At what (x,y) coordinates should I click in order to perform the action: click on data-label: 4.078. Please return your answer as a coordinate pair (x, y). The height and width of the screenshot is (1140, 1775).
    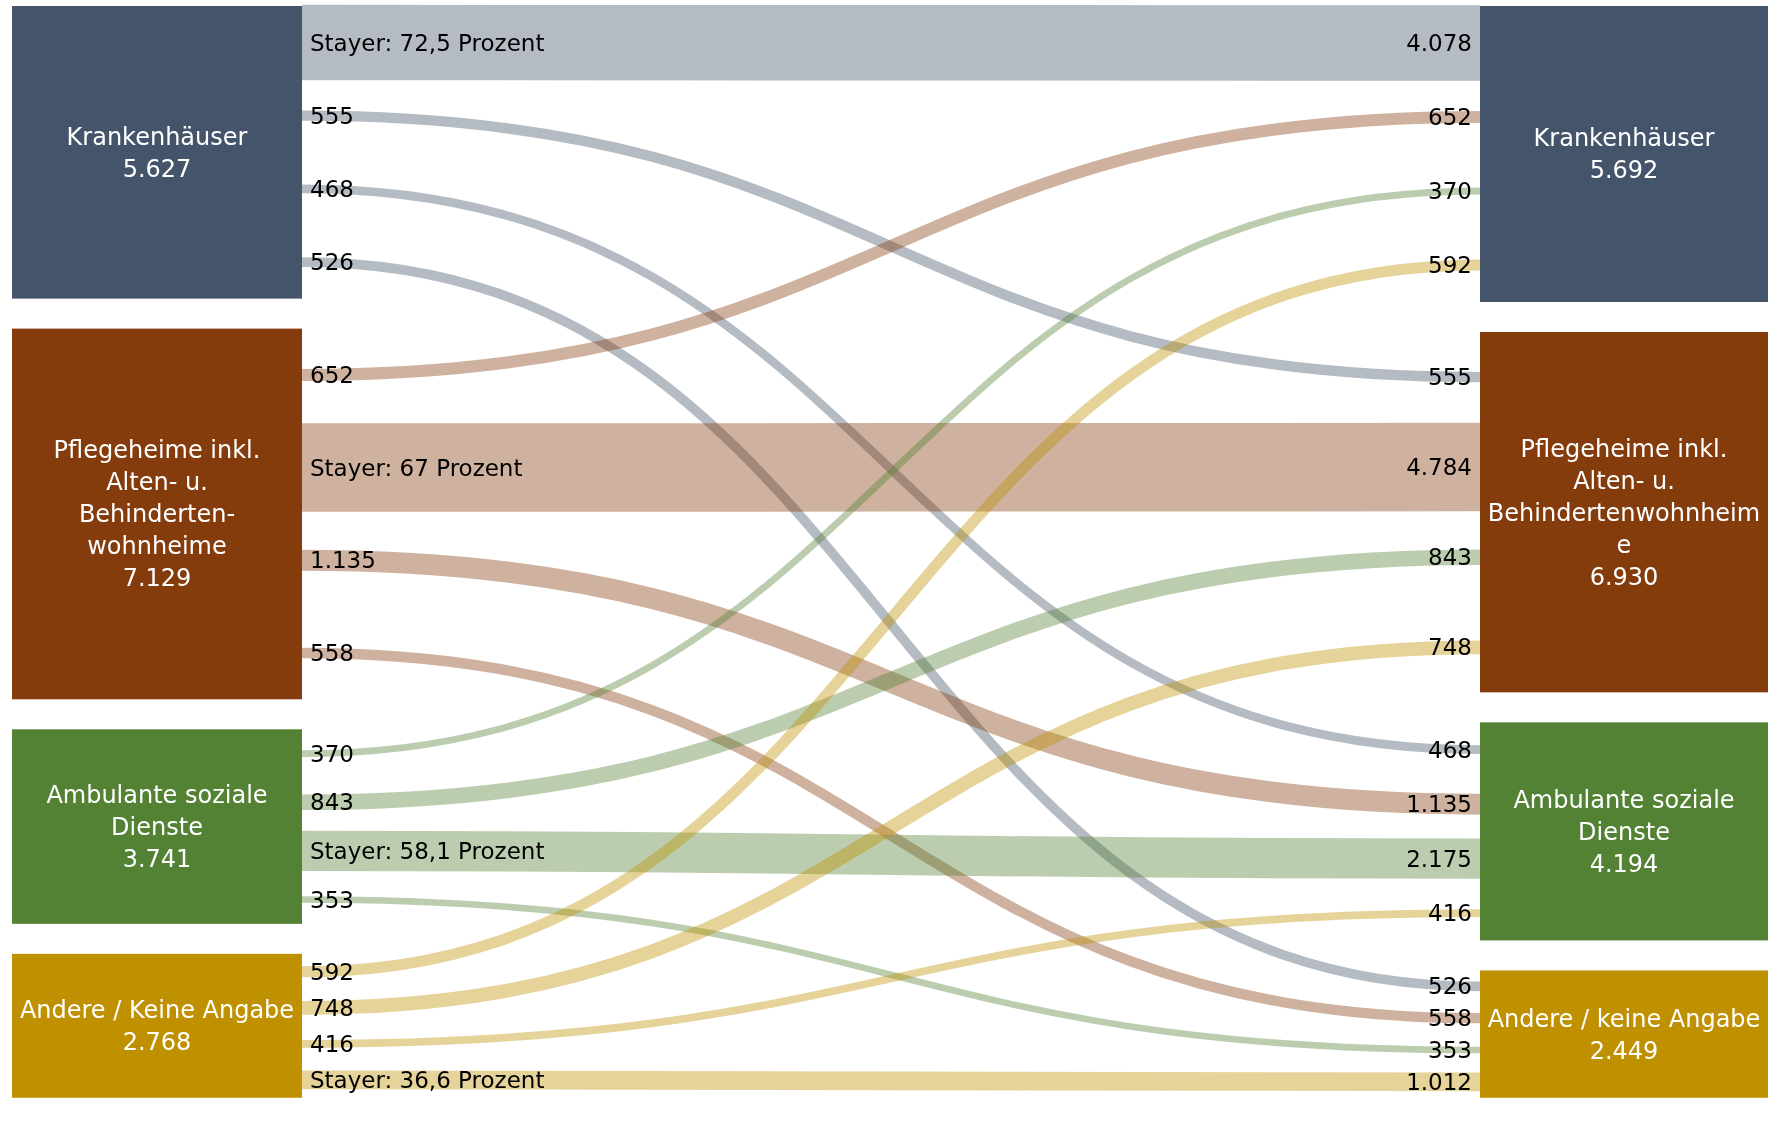
    Looking at the image, I should click on (1439, 43).